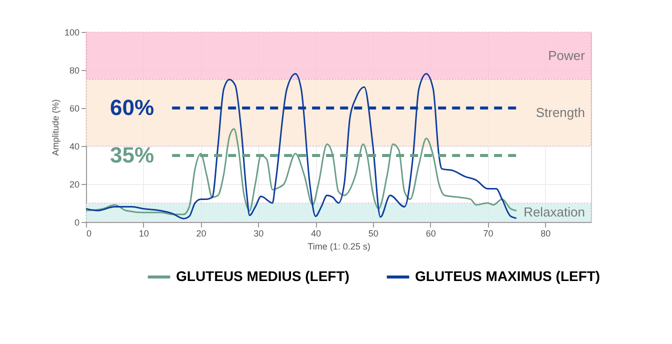 The image size is (672, 344). I want to click on x-tick-label: 20, so click(201, 233).